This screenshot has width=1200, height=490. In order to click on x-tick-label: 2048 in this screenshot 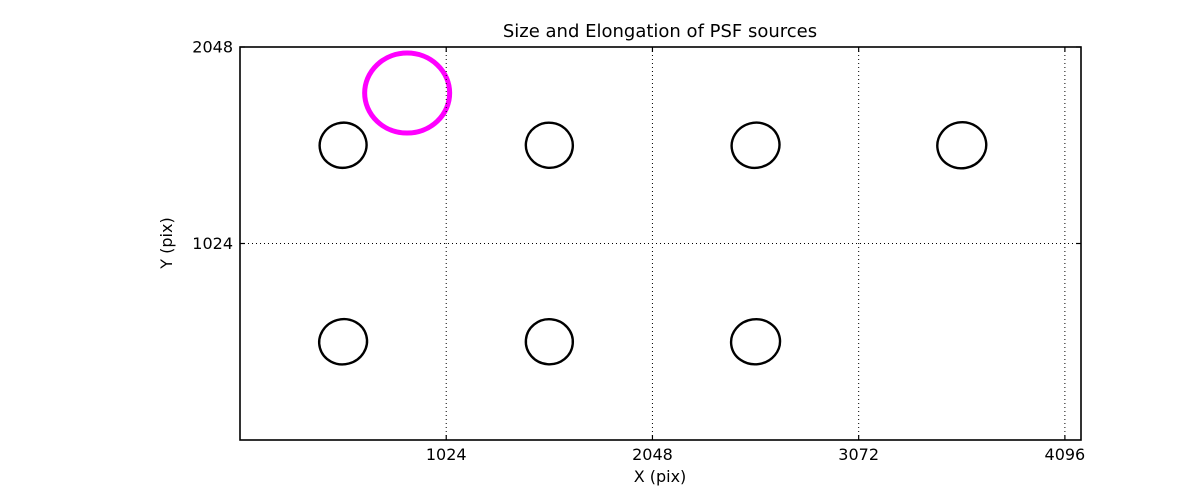, I will do `click(652, 454)`.